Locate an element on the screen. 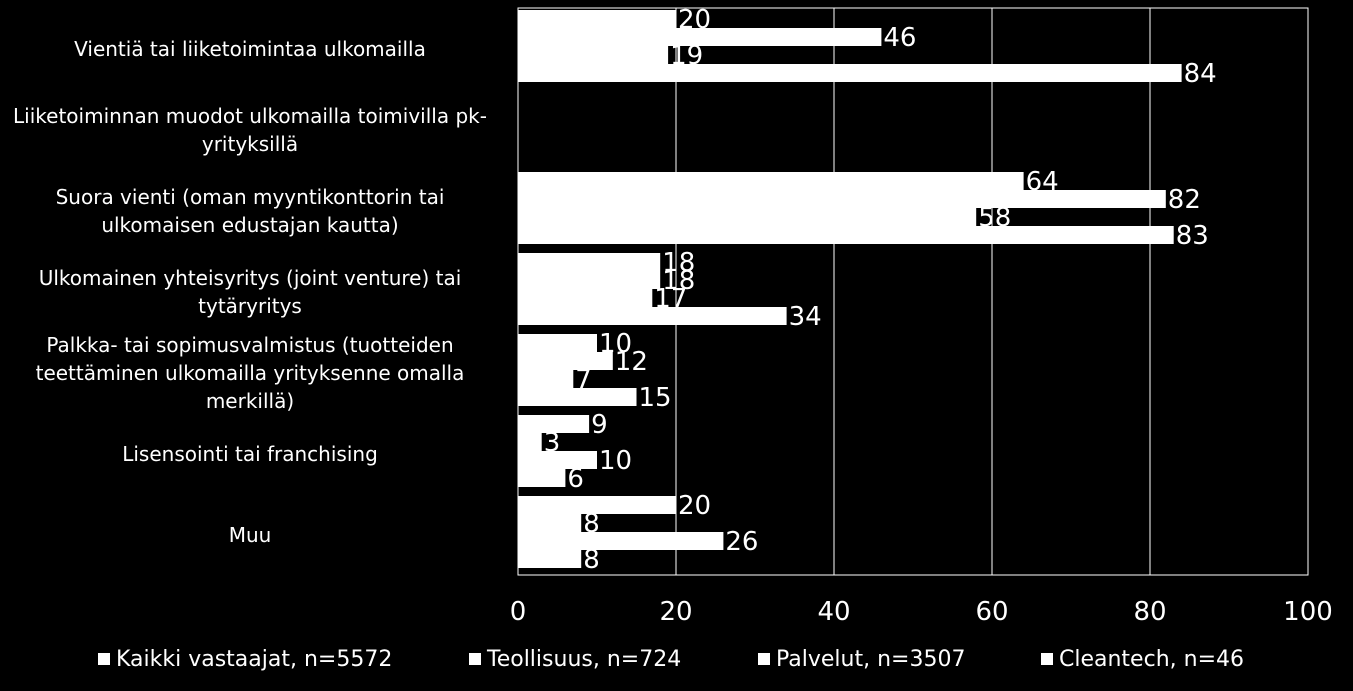  data-label: 20 is located at coordinates (694, 506).